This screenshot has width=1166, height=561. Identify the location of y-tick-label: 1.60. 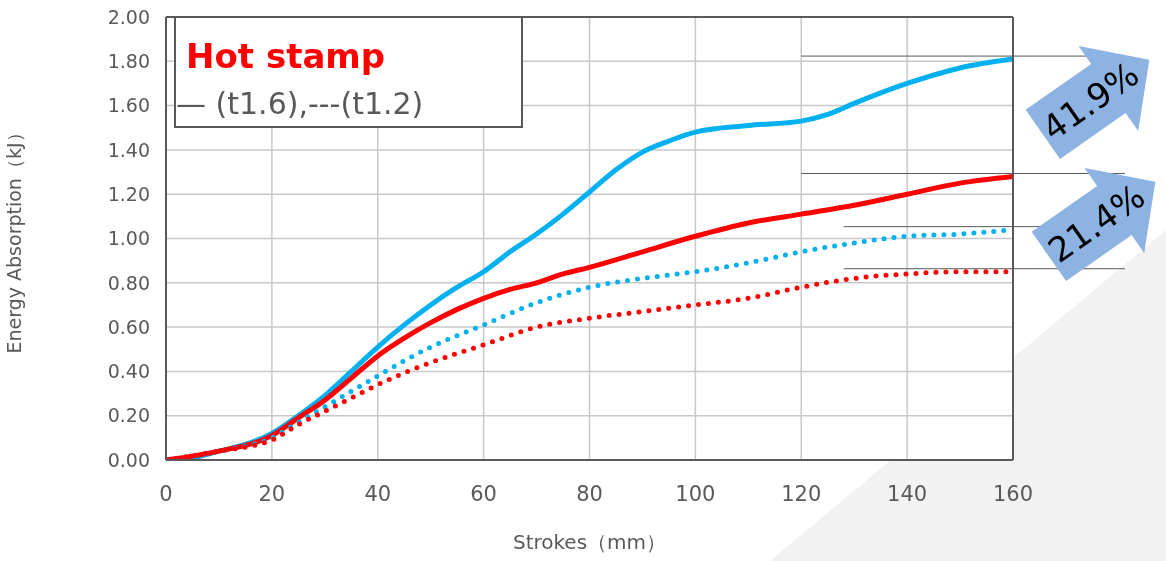
(128, 105).